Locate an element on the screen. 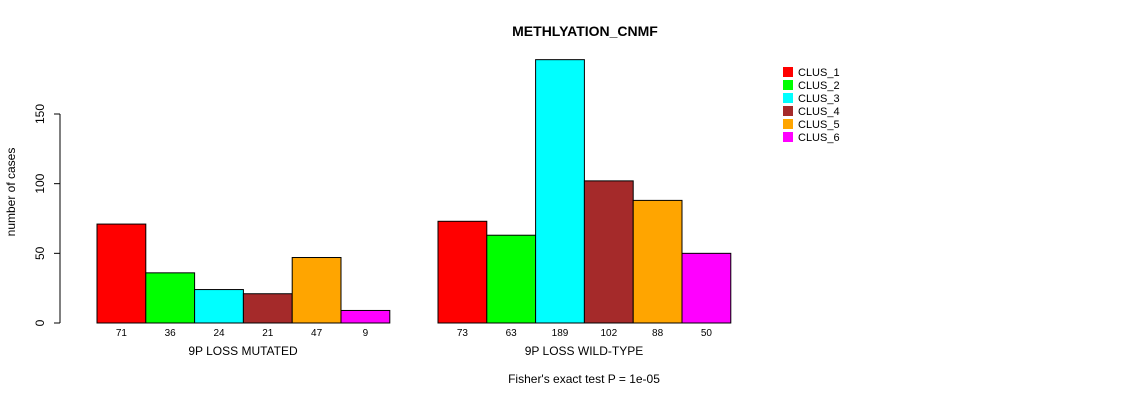 Image resolution: width=1140 pixels, height=400 pixels. bar-count-label: 73 is located at coordinates (463, 333).